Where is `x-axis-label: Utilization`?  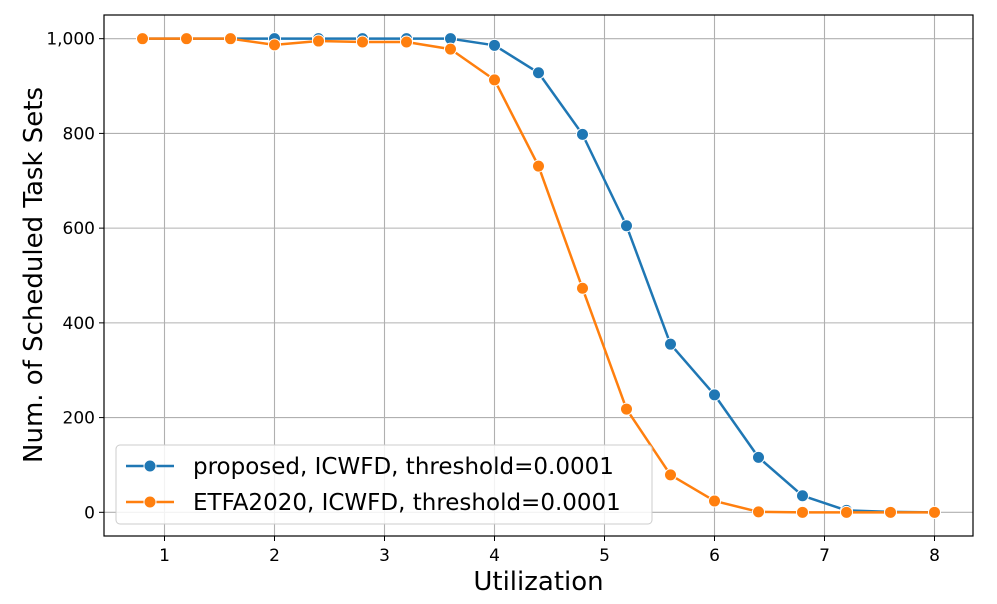
x-axis-label: Utilization is located at coordinates (538, 582).